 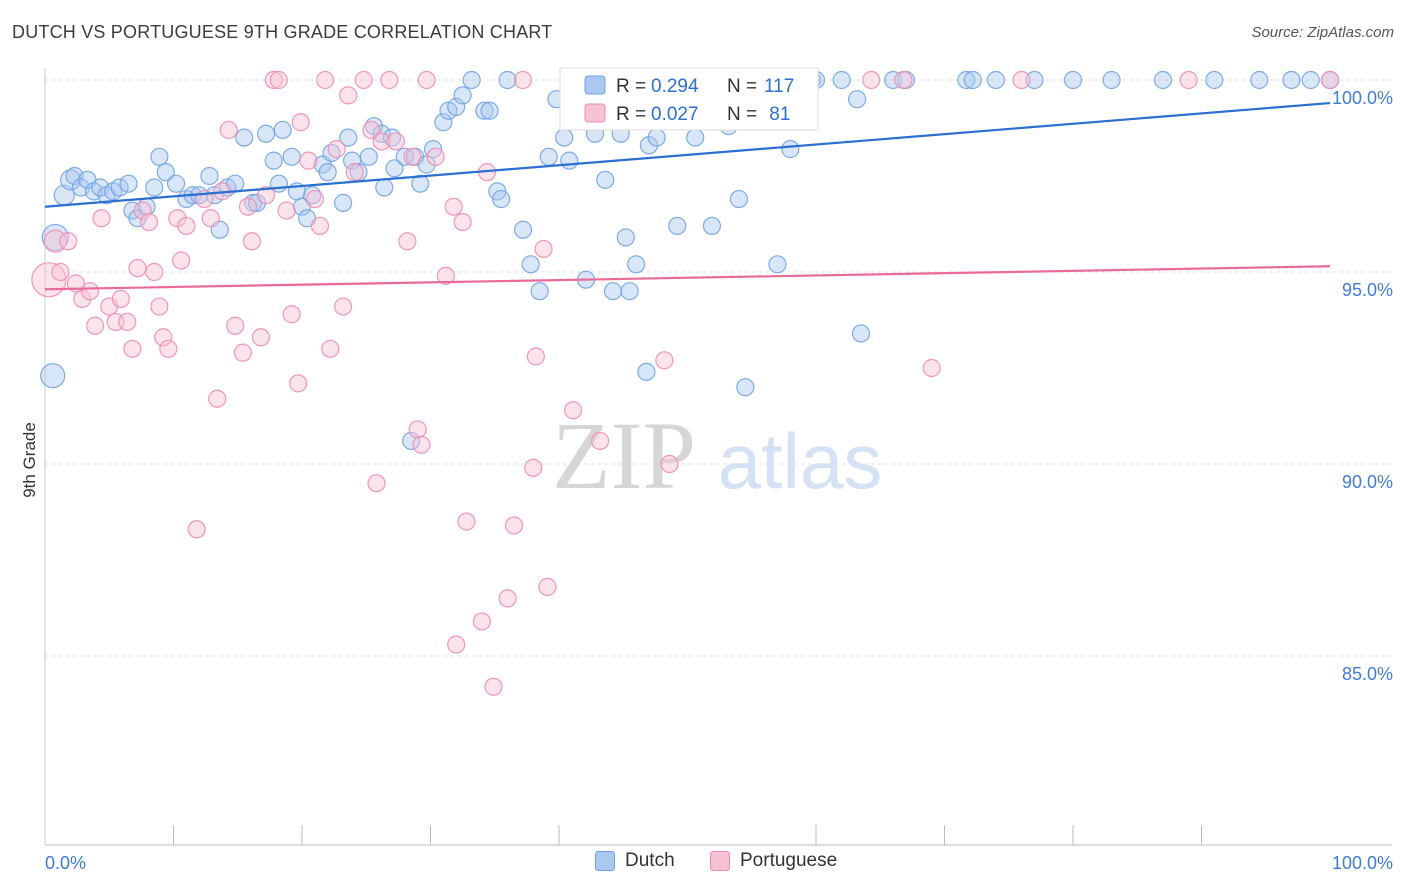 I want to click on legend-n-label-dutch: N =, so click(x=742, y=86).